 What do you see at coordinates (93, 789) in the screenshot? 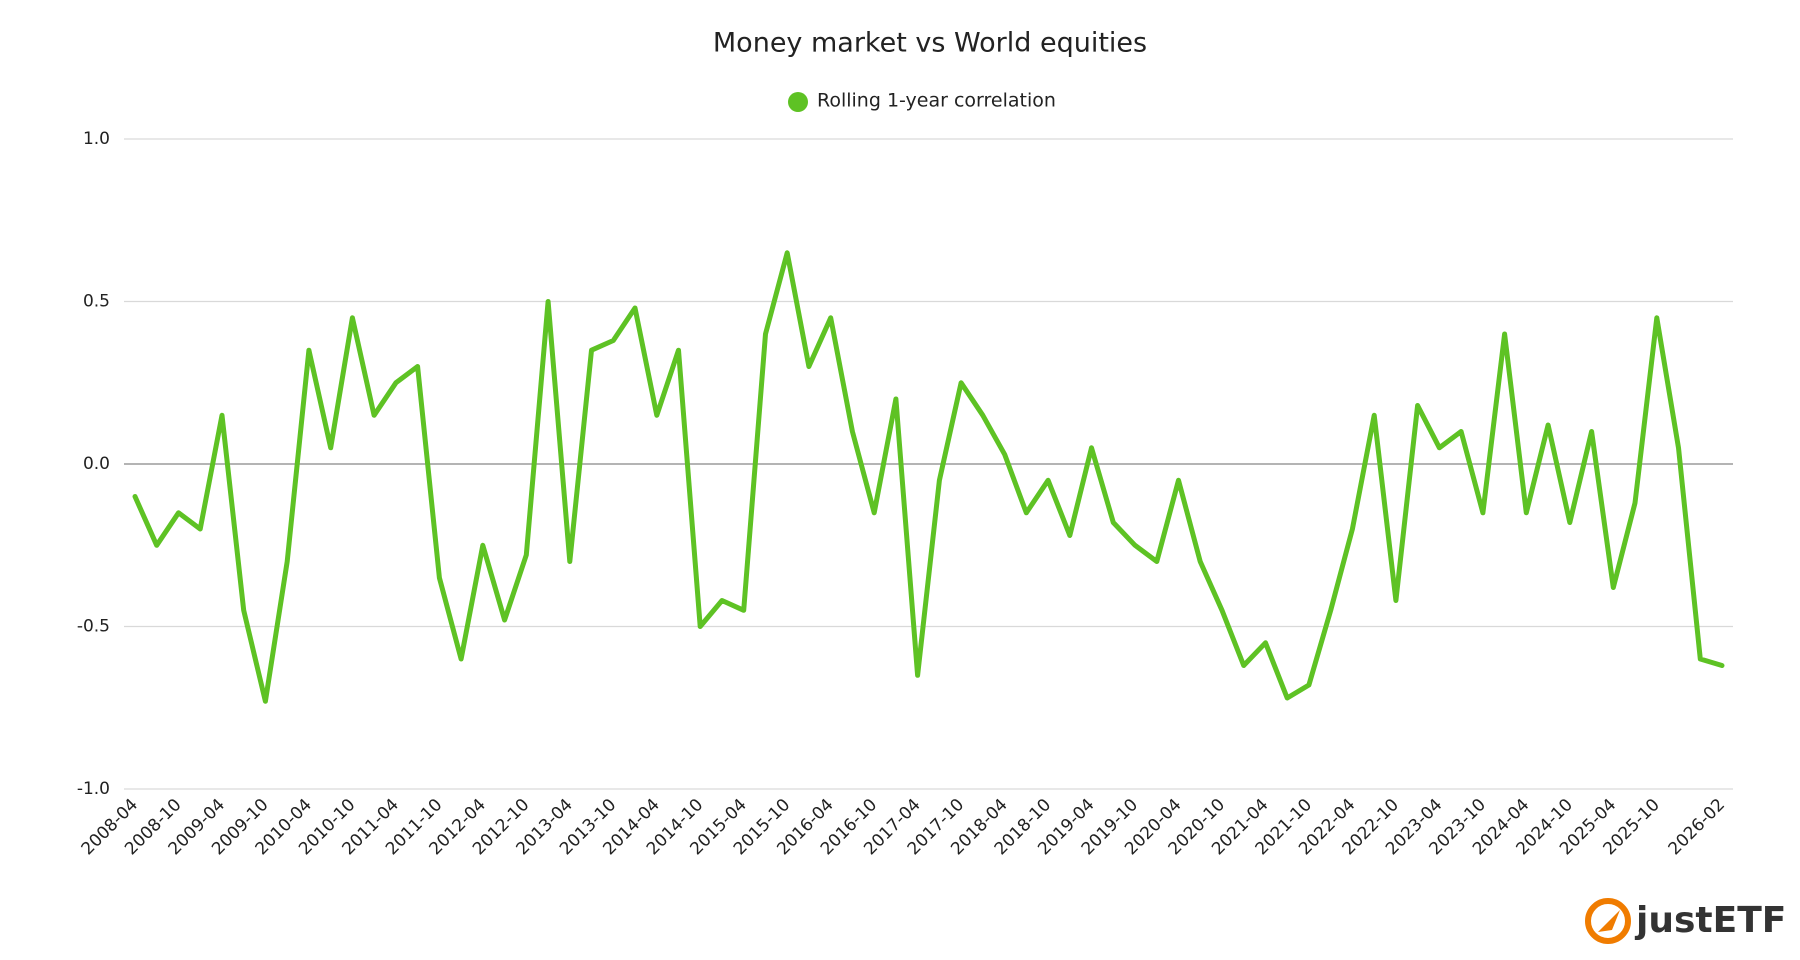
I see `y-tick-label: -1.0` at bounding box center [93, 789].